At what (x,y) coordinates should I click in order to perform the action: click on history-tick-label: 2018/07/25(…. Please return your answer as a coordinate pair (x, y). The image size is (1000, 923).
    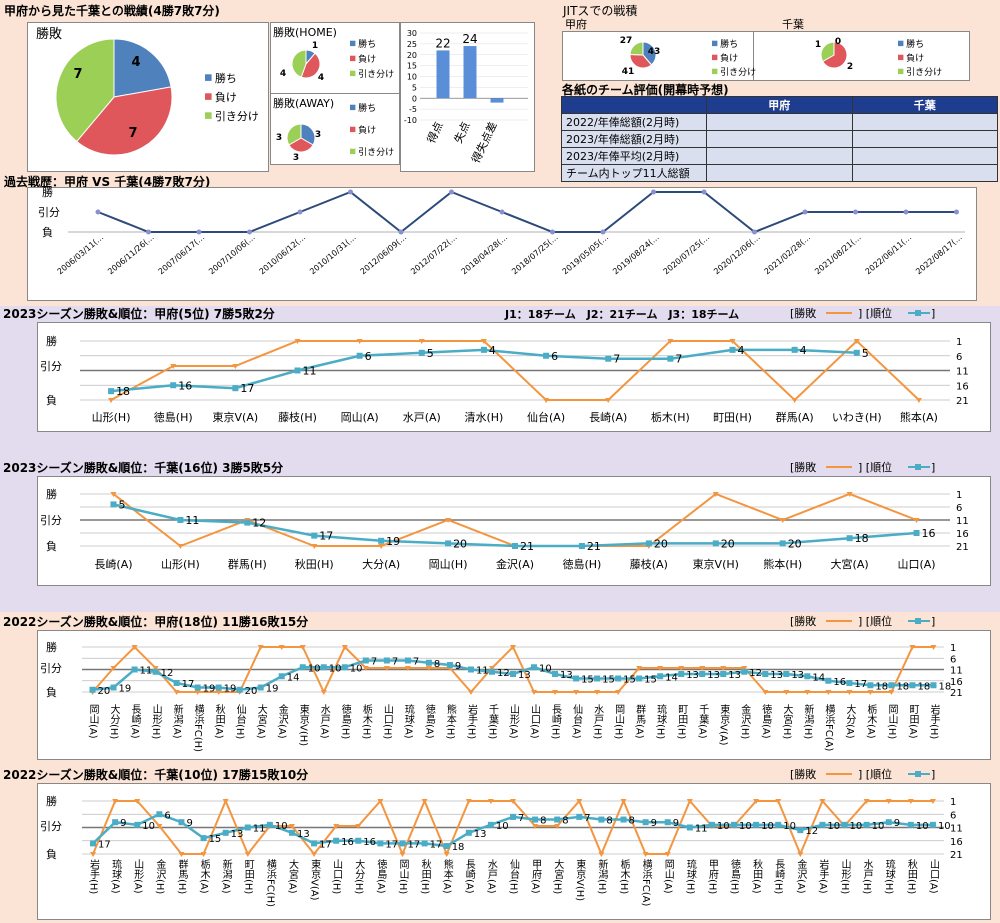
    Looking at the image, I should click on (535, 255).